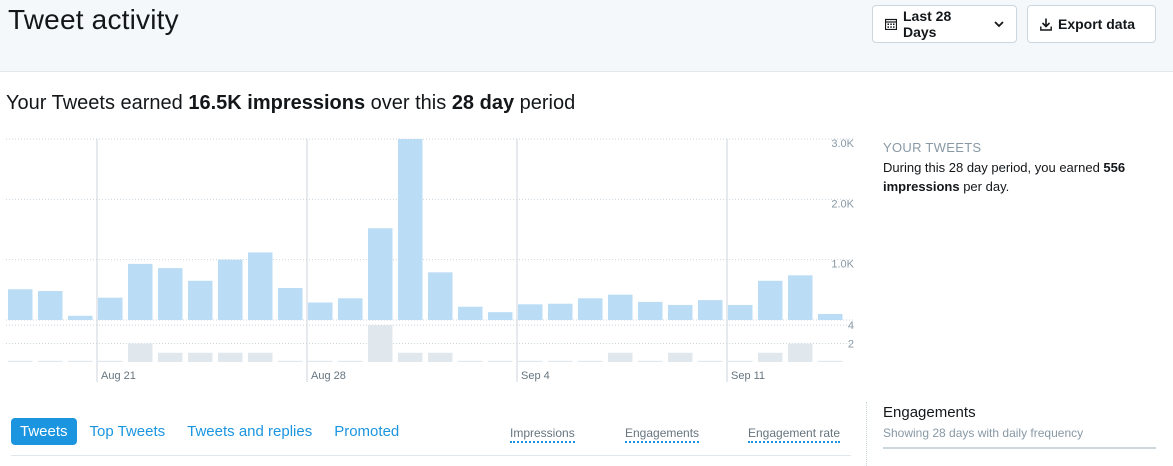 The height and width of the screenshot is (466, 1173). I want to click on x-tick-label: Aug 21, so click(118, 376).